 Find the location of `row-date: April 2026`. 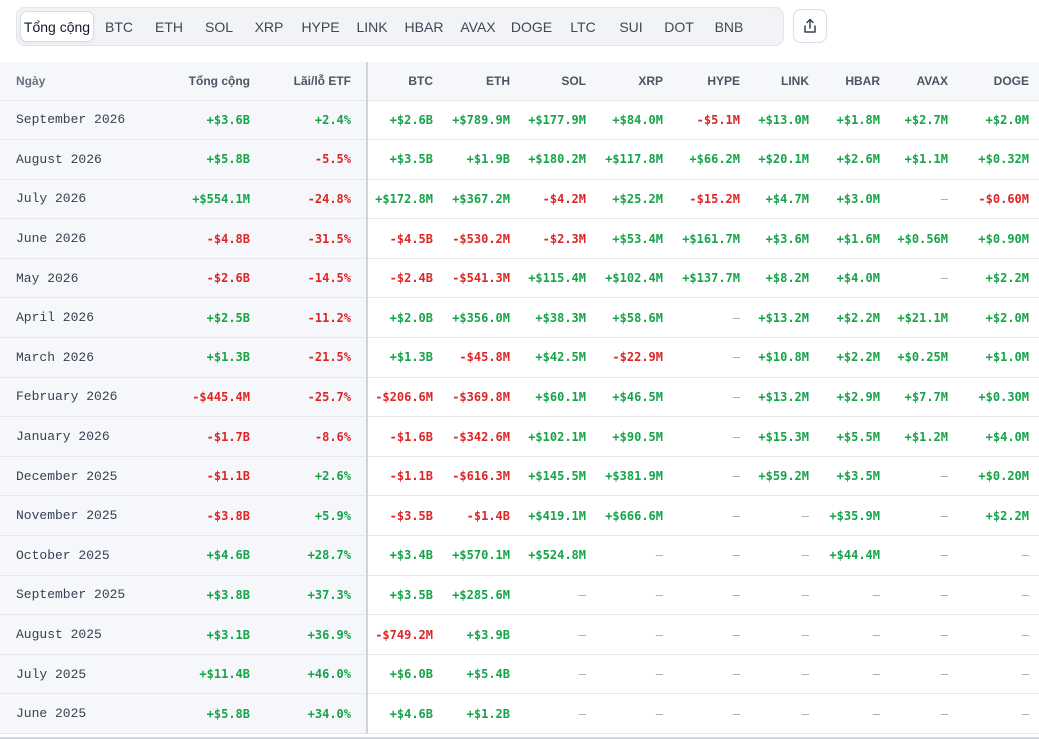

row-date: April 2026 is located at coordinates (73, 318).